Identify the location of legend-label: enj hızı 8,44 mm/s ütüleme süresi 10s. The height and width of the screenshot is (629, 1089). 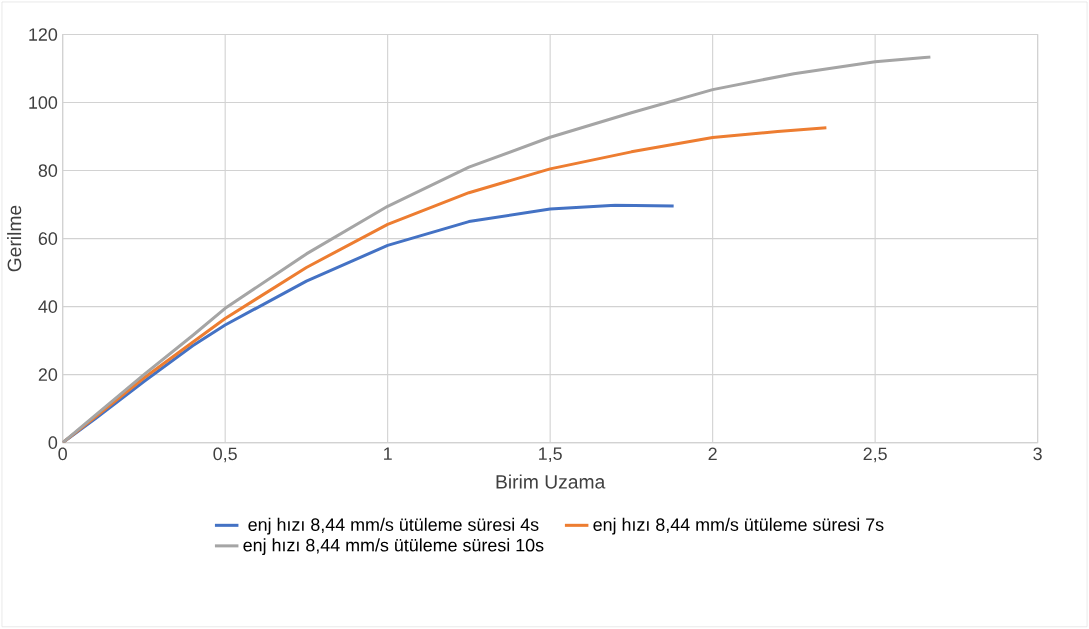
(393, 547).